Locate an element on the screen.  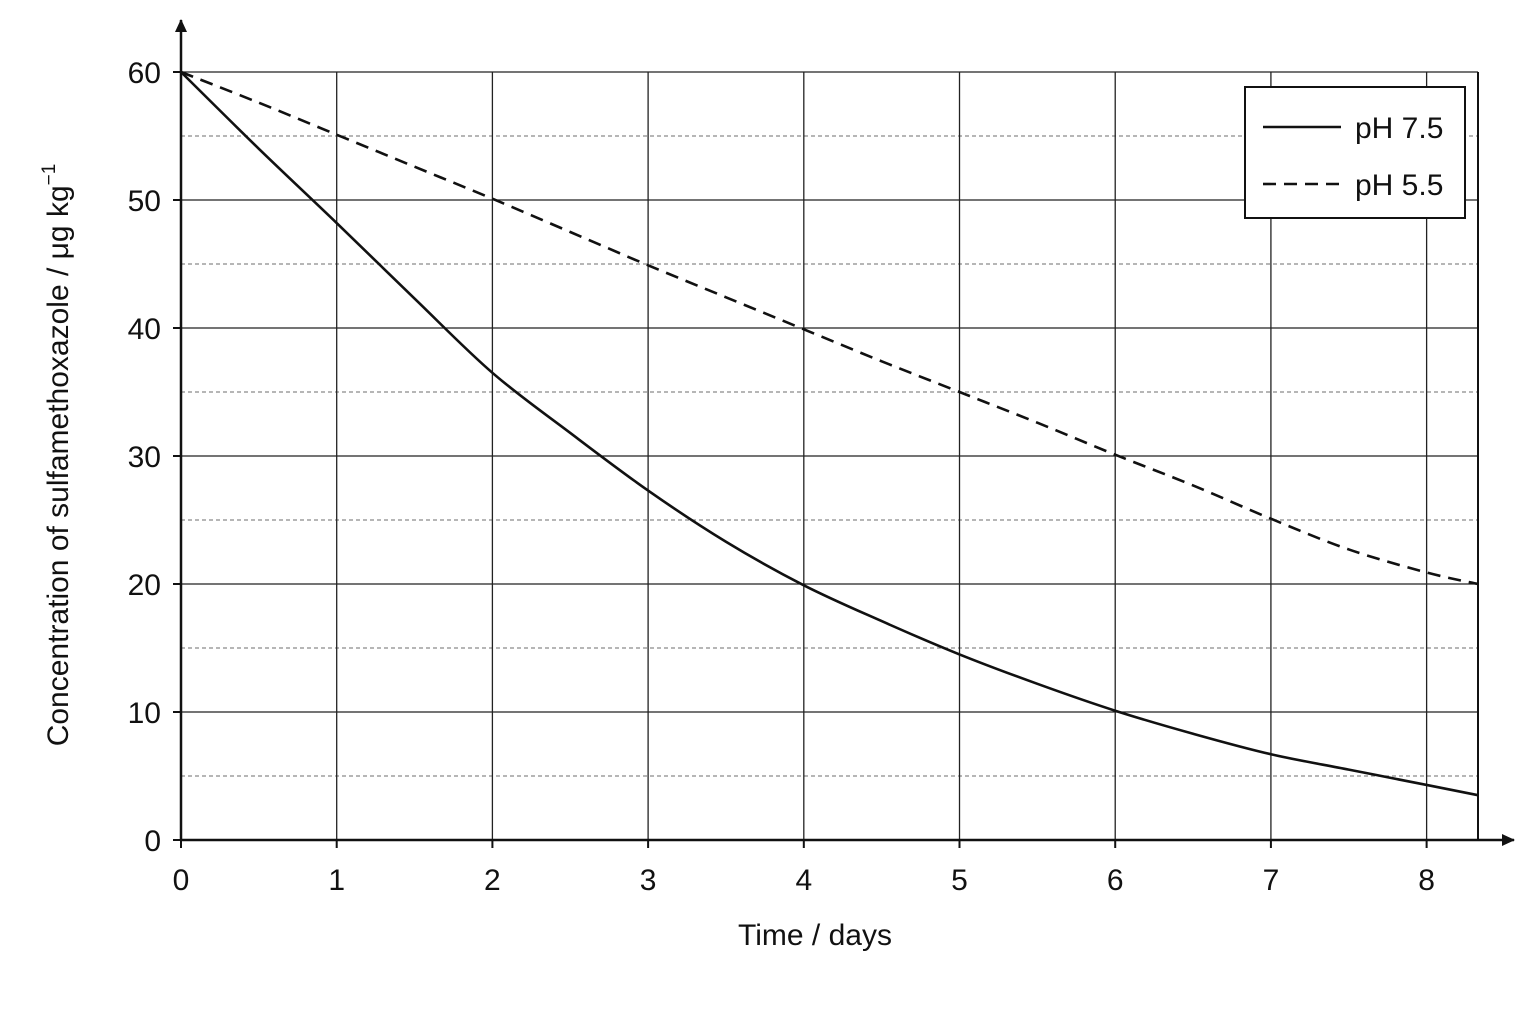
legend-label: pH 5.5 is located at coordinates (1399, 185).